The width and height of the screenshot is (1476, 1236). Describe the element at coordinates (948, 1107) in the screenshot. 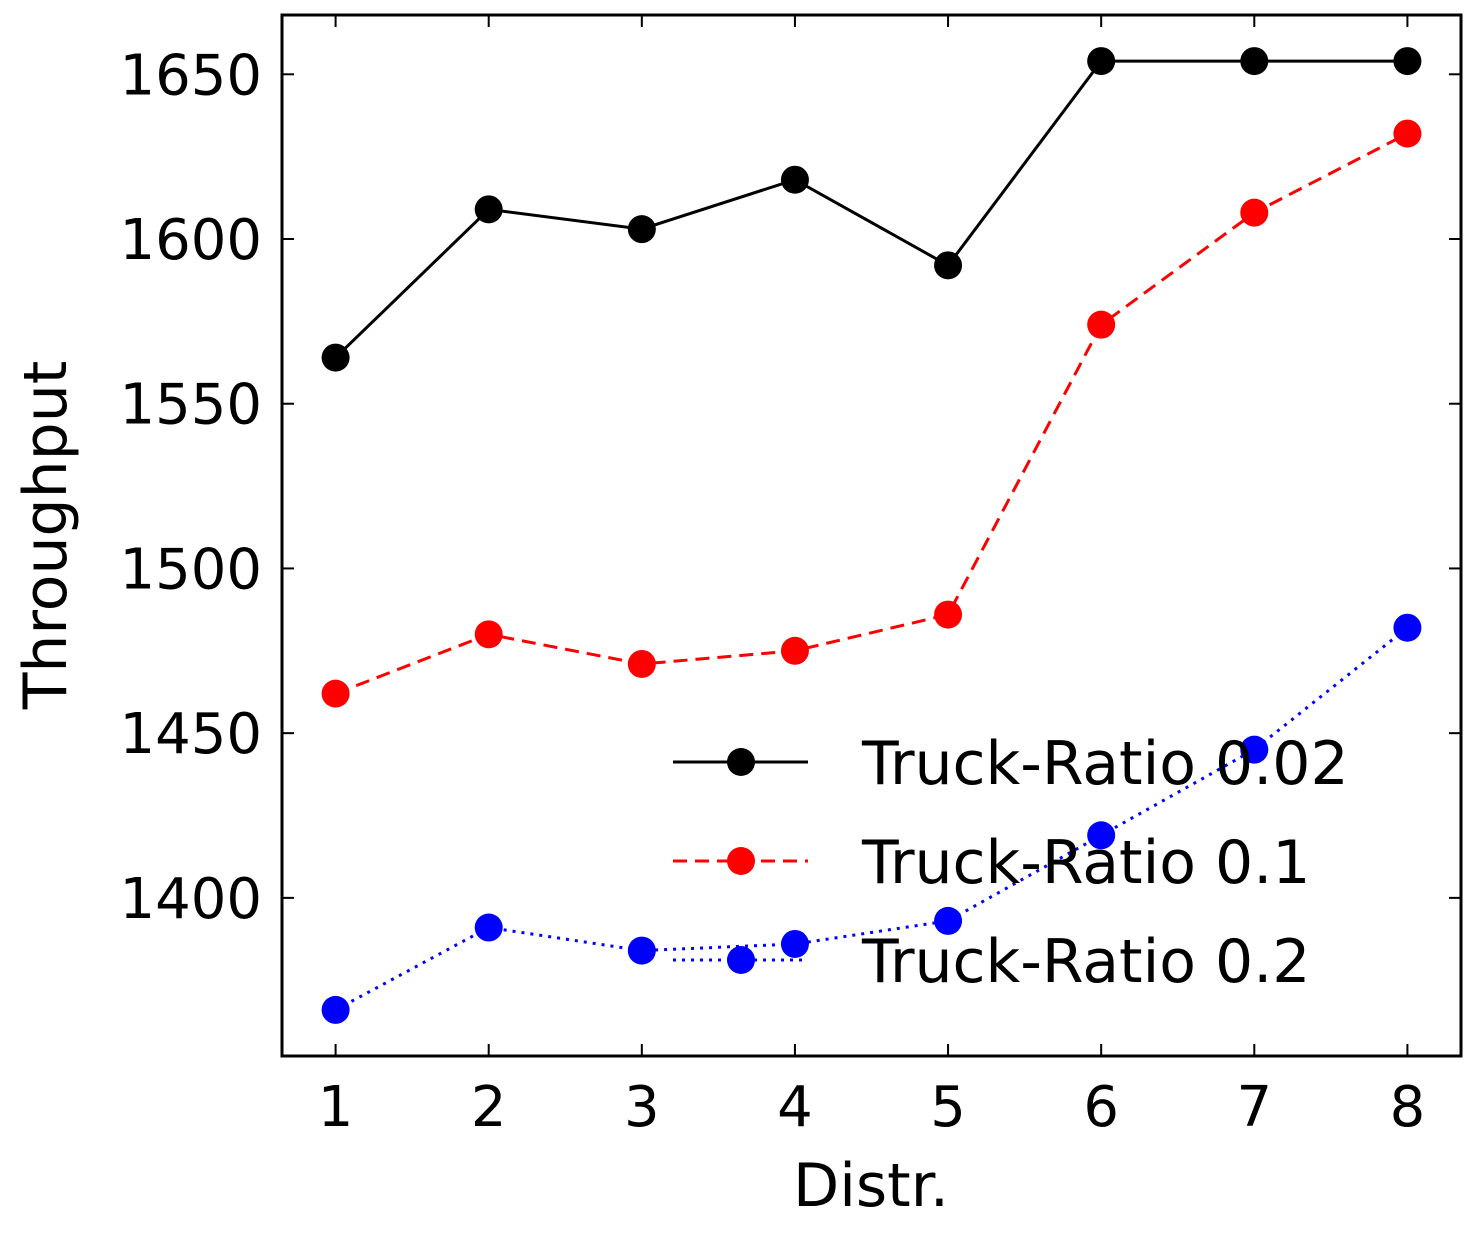

I see `x-tick-label-4: 5` at that location.